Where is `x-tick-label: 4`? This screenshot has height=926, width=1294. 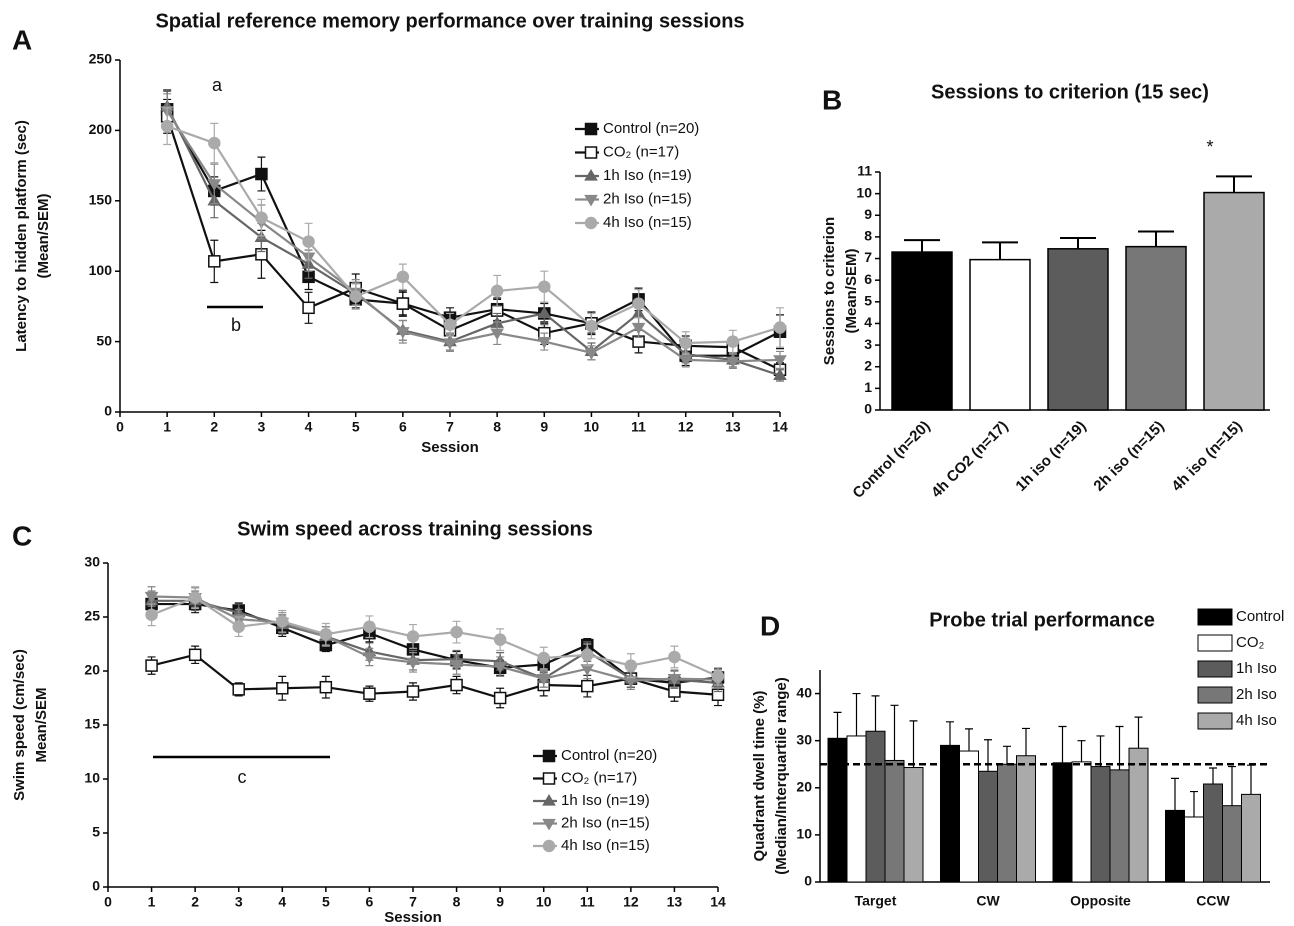
x-tick-label: 4 is located at coordinates (309, 427).